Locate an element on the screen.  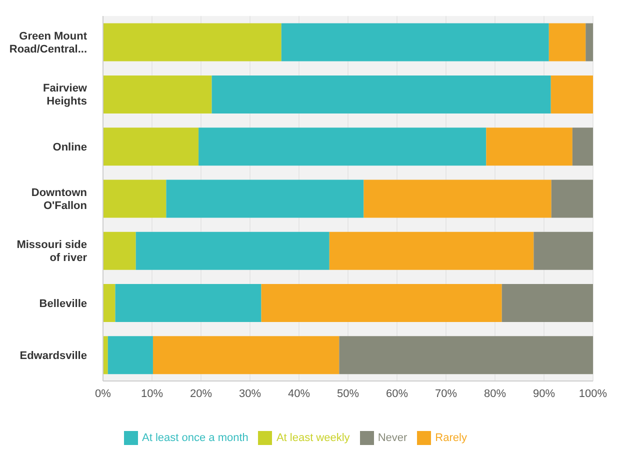
x-tick-label: 0% is located at coordinates (103, 394).